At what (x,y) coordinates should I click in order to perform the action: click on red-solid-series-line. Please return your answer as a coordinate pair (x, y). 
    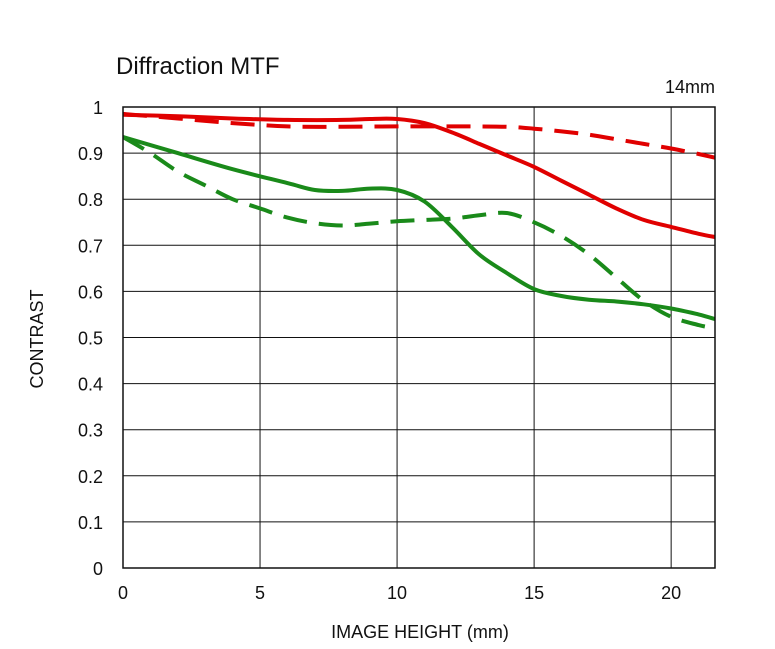
    Looking at the image, I should click on (419, 175).